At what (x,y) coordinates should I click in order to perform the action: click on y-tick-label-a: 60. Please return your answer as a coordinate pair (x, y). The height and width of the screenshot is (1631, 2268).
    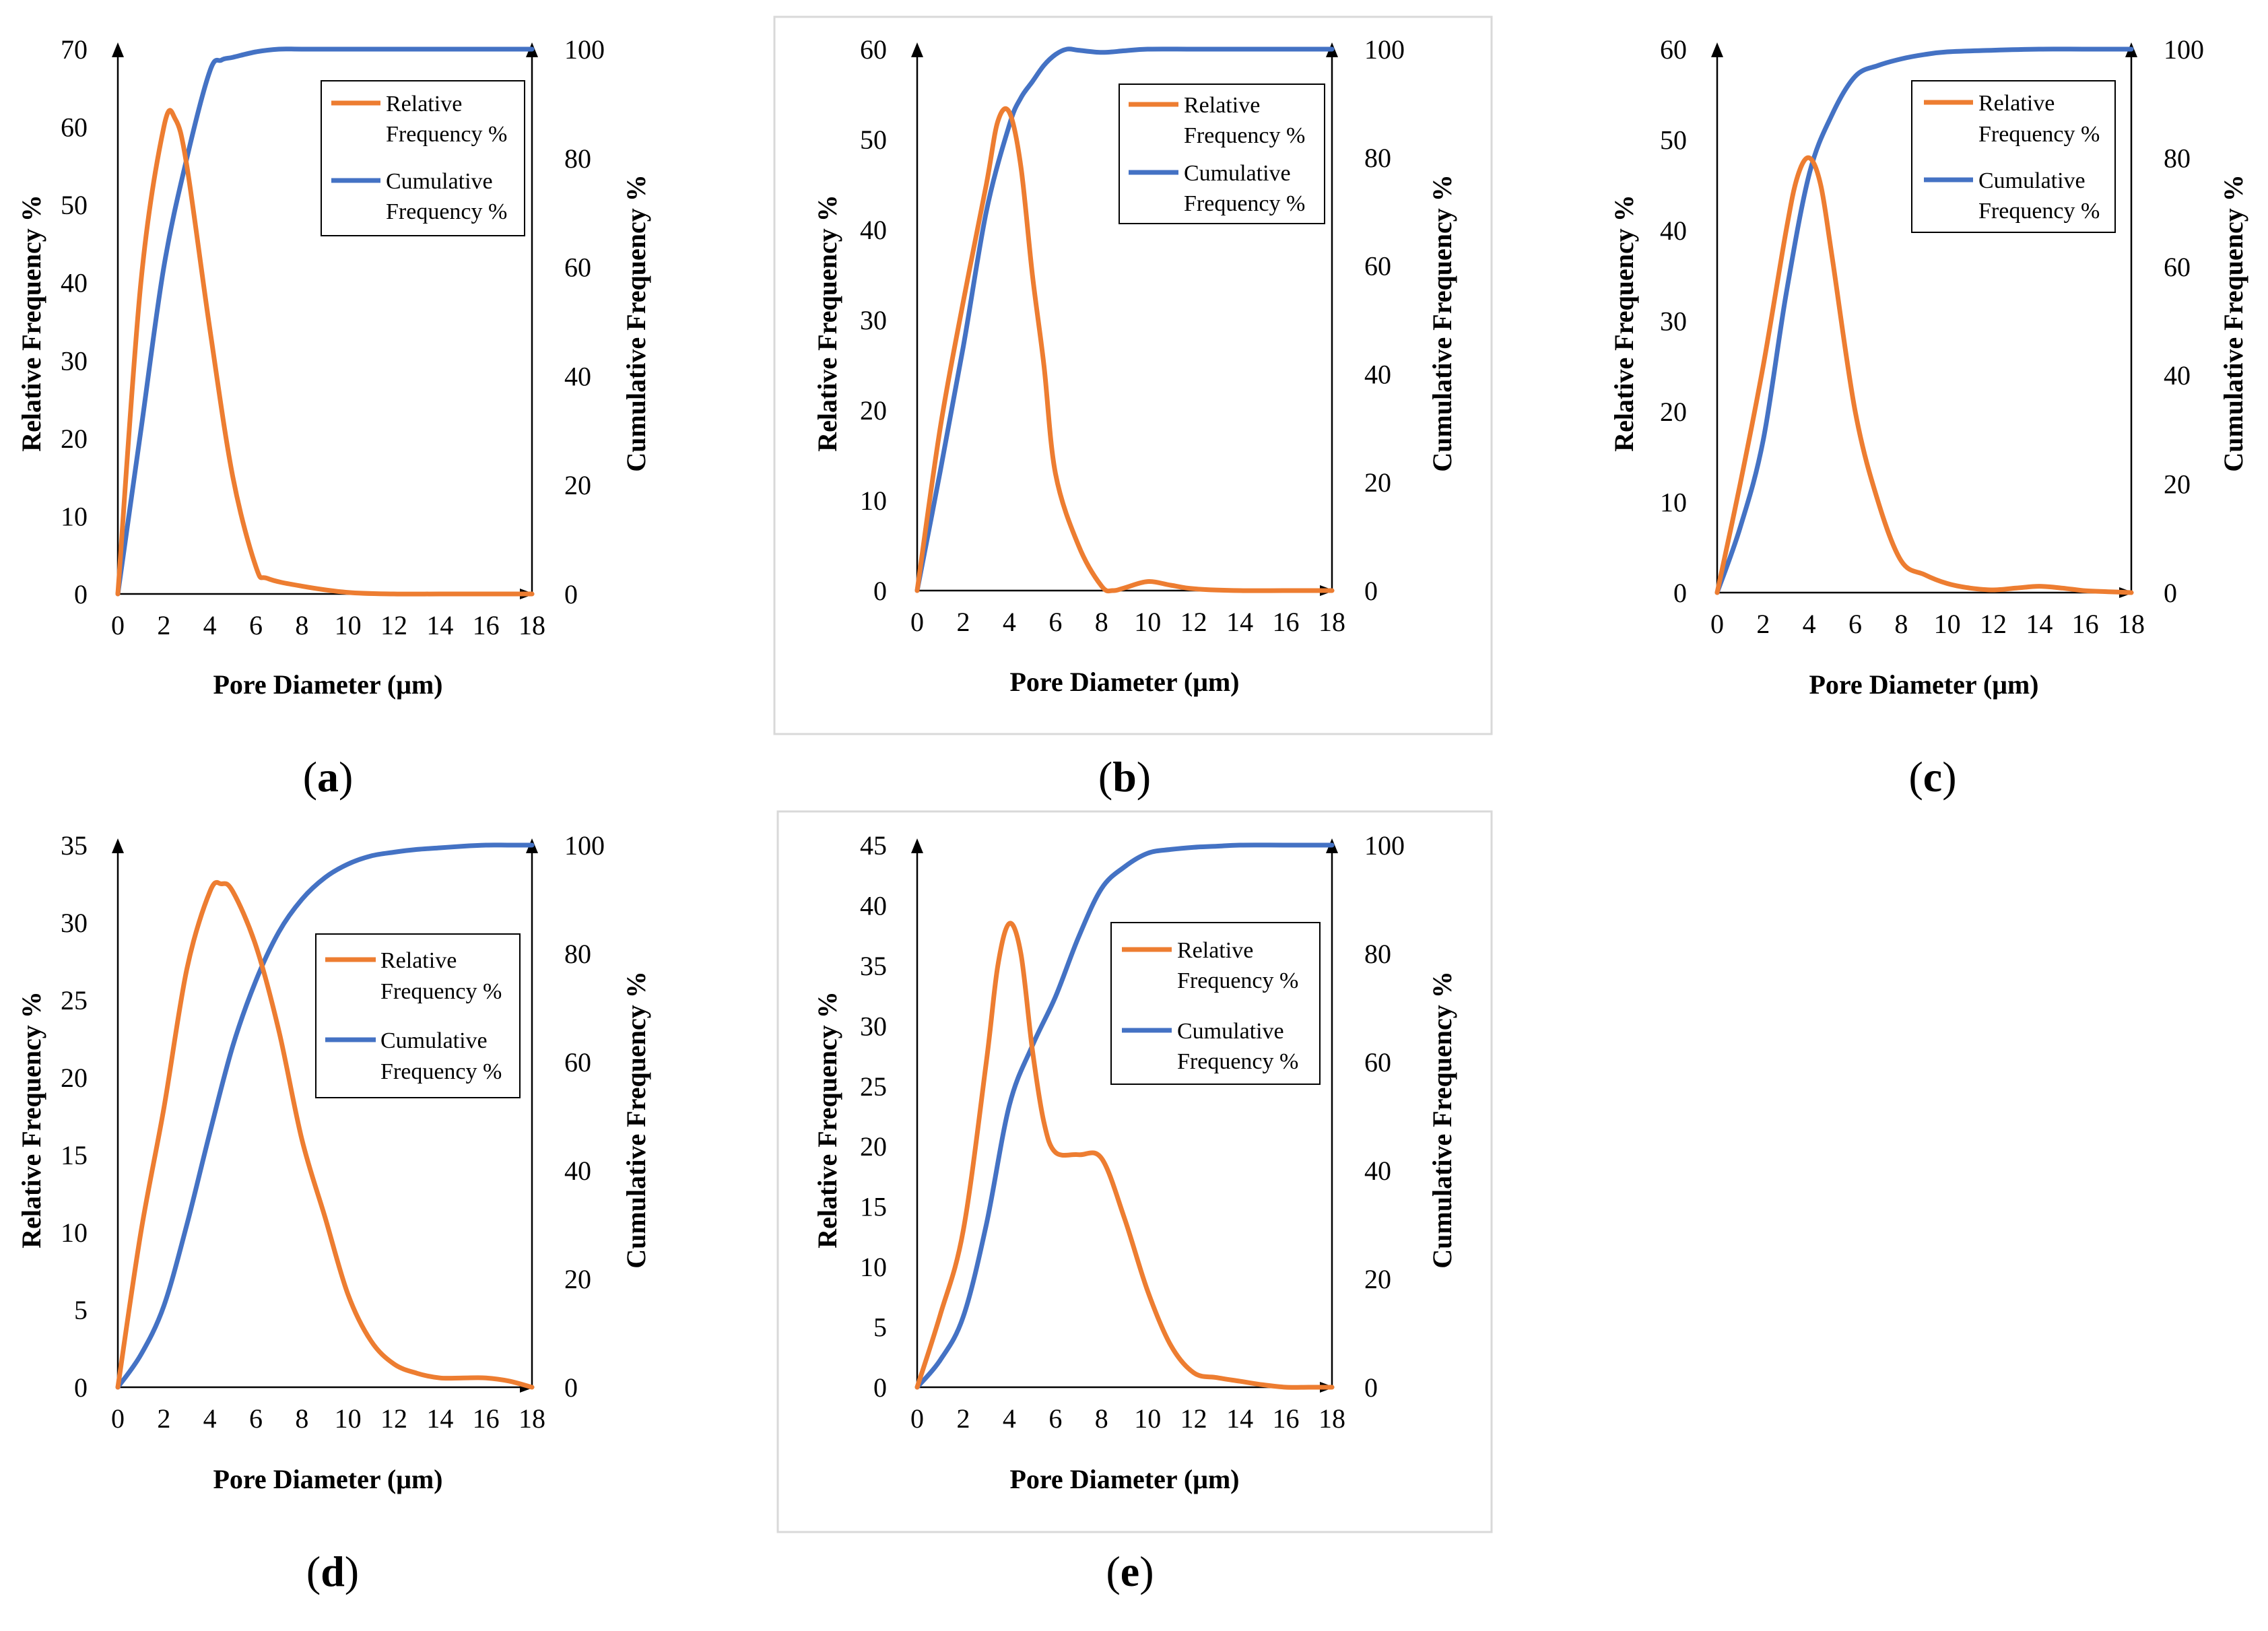
    Looking at the image, I should click on (74, 127).